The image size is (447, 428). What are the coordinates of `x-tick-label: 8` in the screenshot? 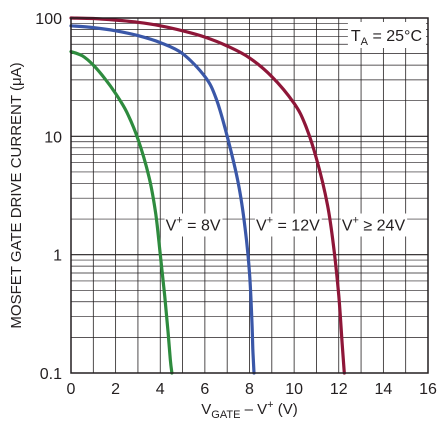 It's located at (249, 389).